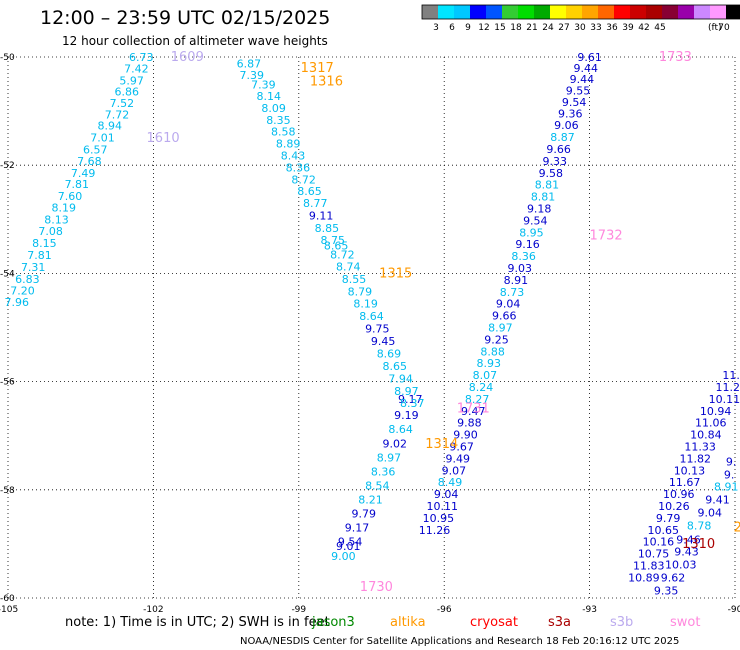 This screenshot has width=740, height=650. I want to click on y-tick-label: -60, so click(7, 599).